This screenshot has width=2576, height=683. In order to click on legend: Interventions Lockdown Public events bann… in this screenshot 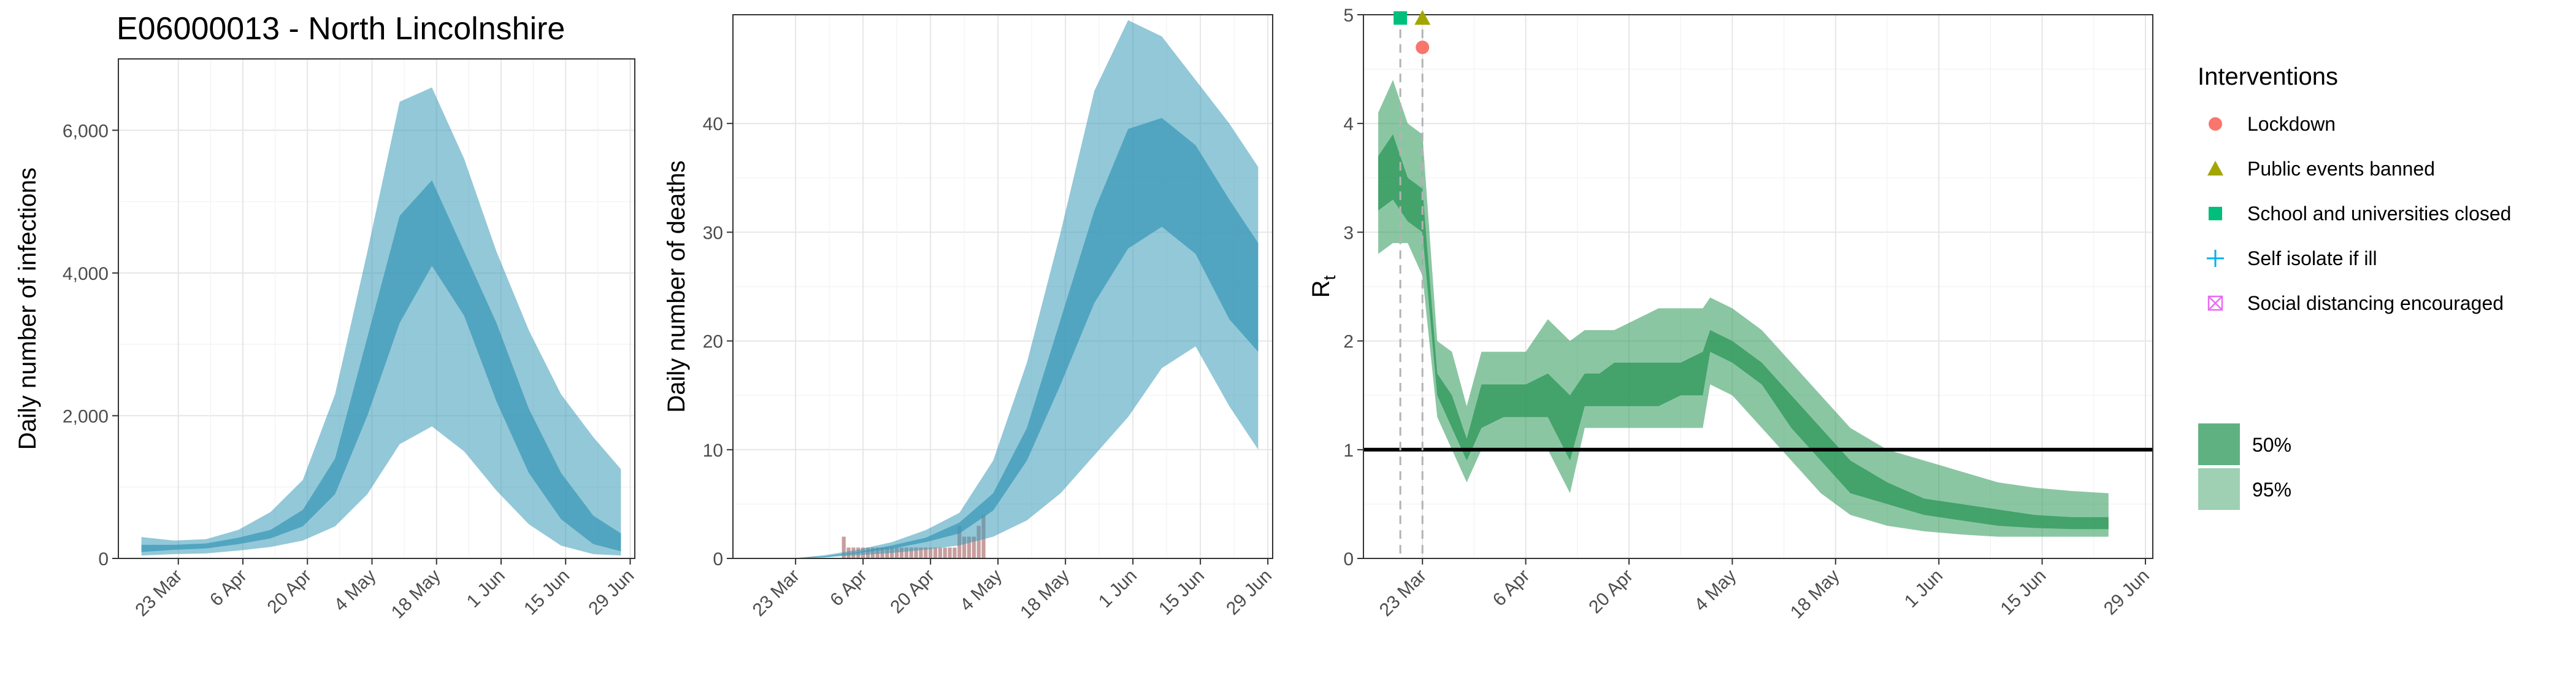, I will do `click(2354, 286)`.